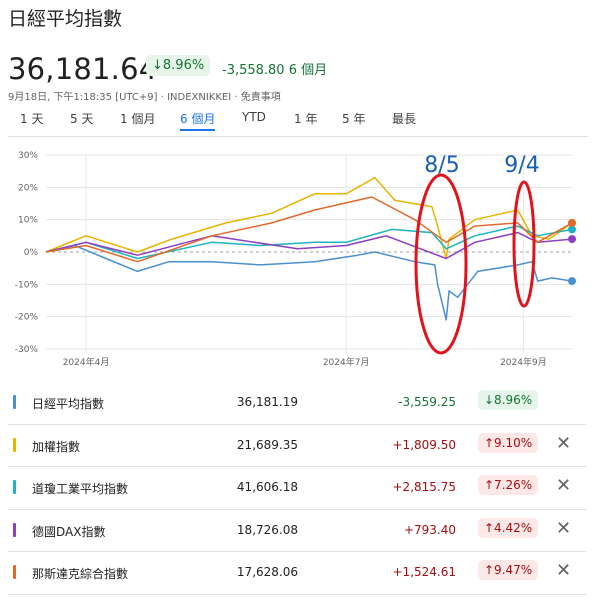  I want to click on comparison-row: 日經平均指數 36,181.19 -3,559.25 ↓8.96%, so click(297, 403).